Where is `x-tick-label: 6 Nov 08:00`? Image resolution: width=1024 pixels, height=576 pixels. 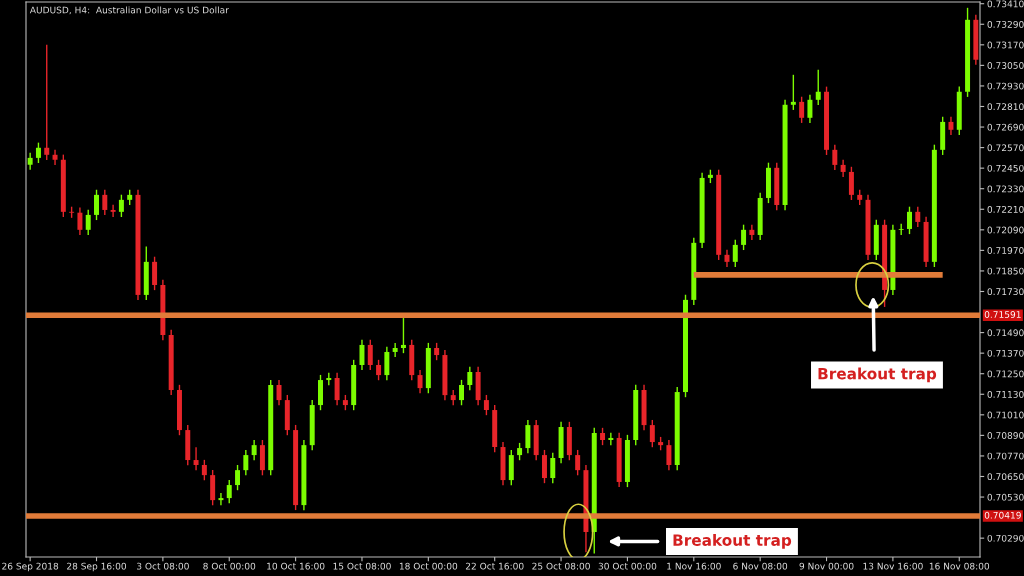
x-tick-label: 6 Nov 08:00 is located at coordinates (760, 566).